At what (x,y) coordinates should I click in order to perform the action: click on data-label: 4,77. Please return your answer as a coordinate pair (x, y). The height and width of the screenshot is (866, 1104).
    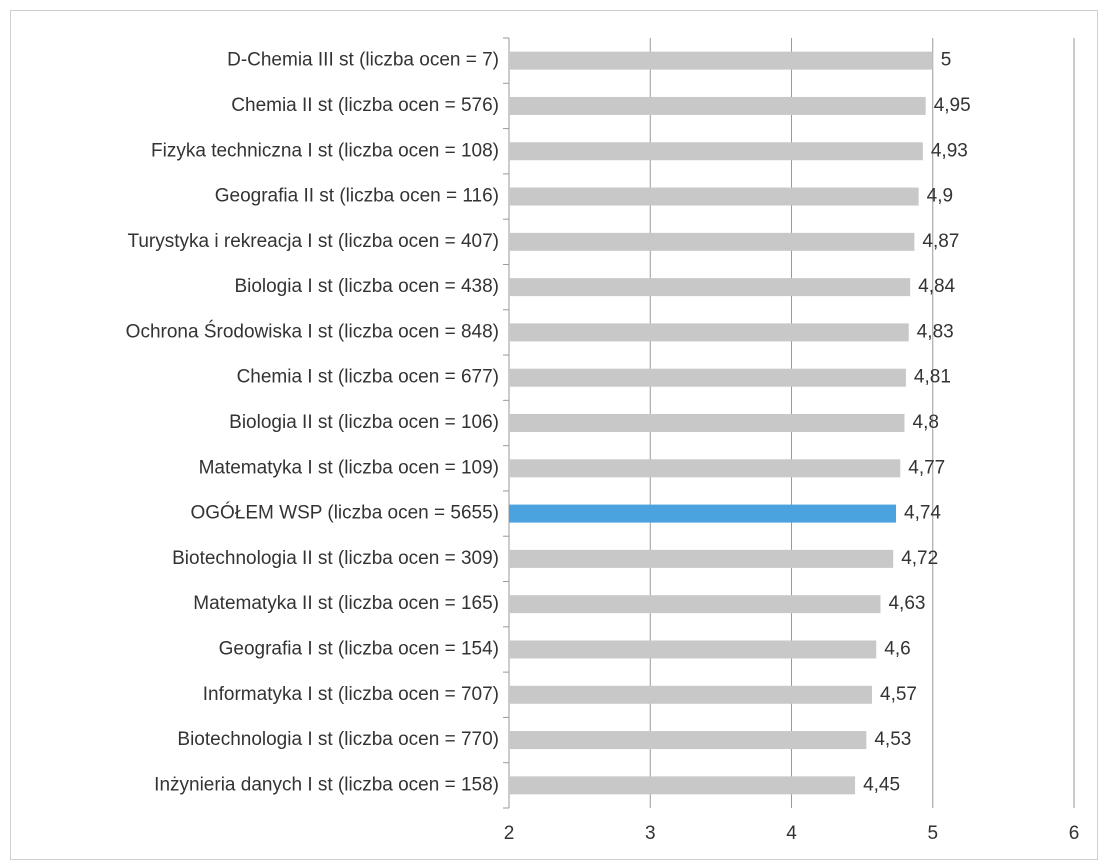
    Looking at the image, I should click on (926, 467).